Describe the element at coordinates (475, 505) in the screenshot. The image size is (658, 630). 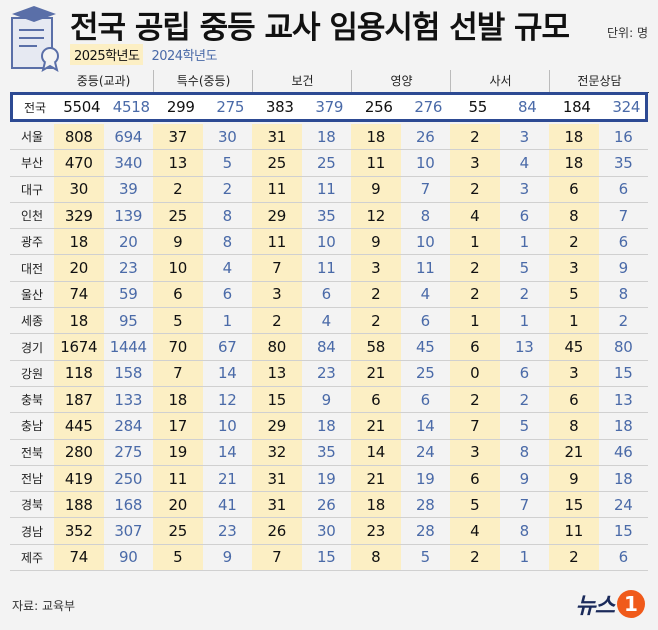
I see `value-2025: 5` at that location.